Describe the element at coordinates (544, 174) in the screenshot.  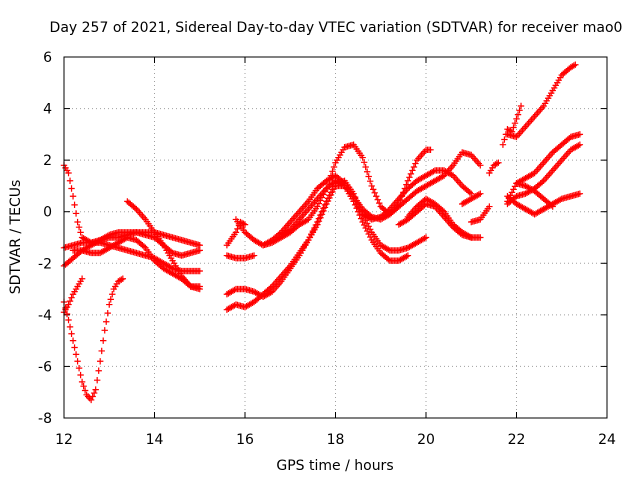
I see `series-sat-v` at that location.